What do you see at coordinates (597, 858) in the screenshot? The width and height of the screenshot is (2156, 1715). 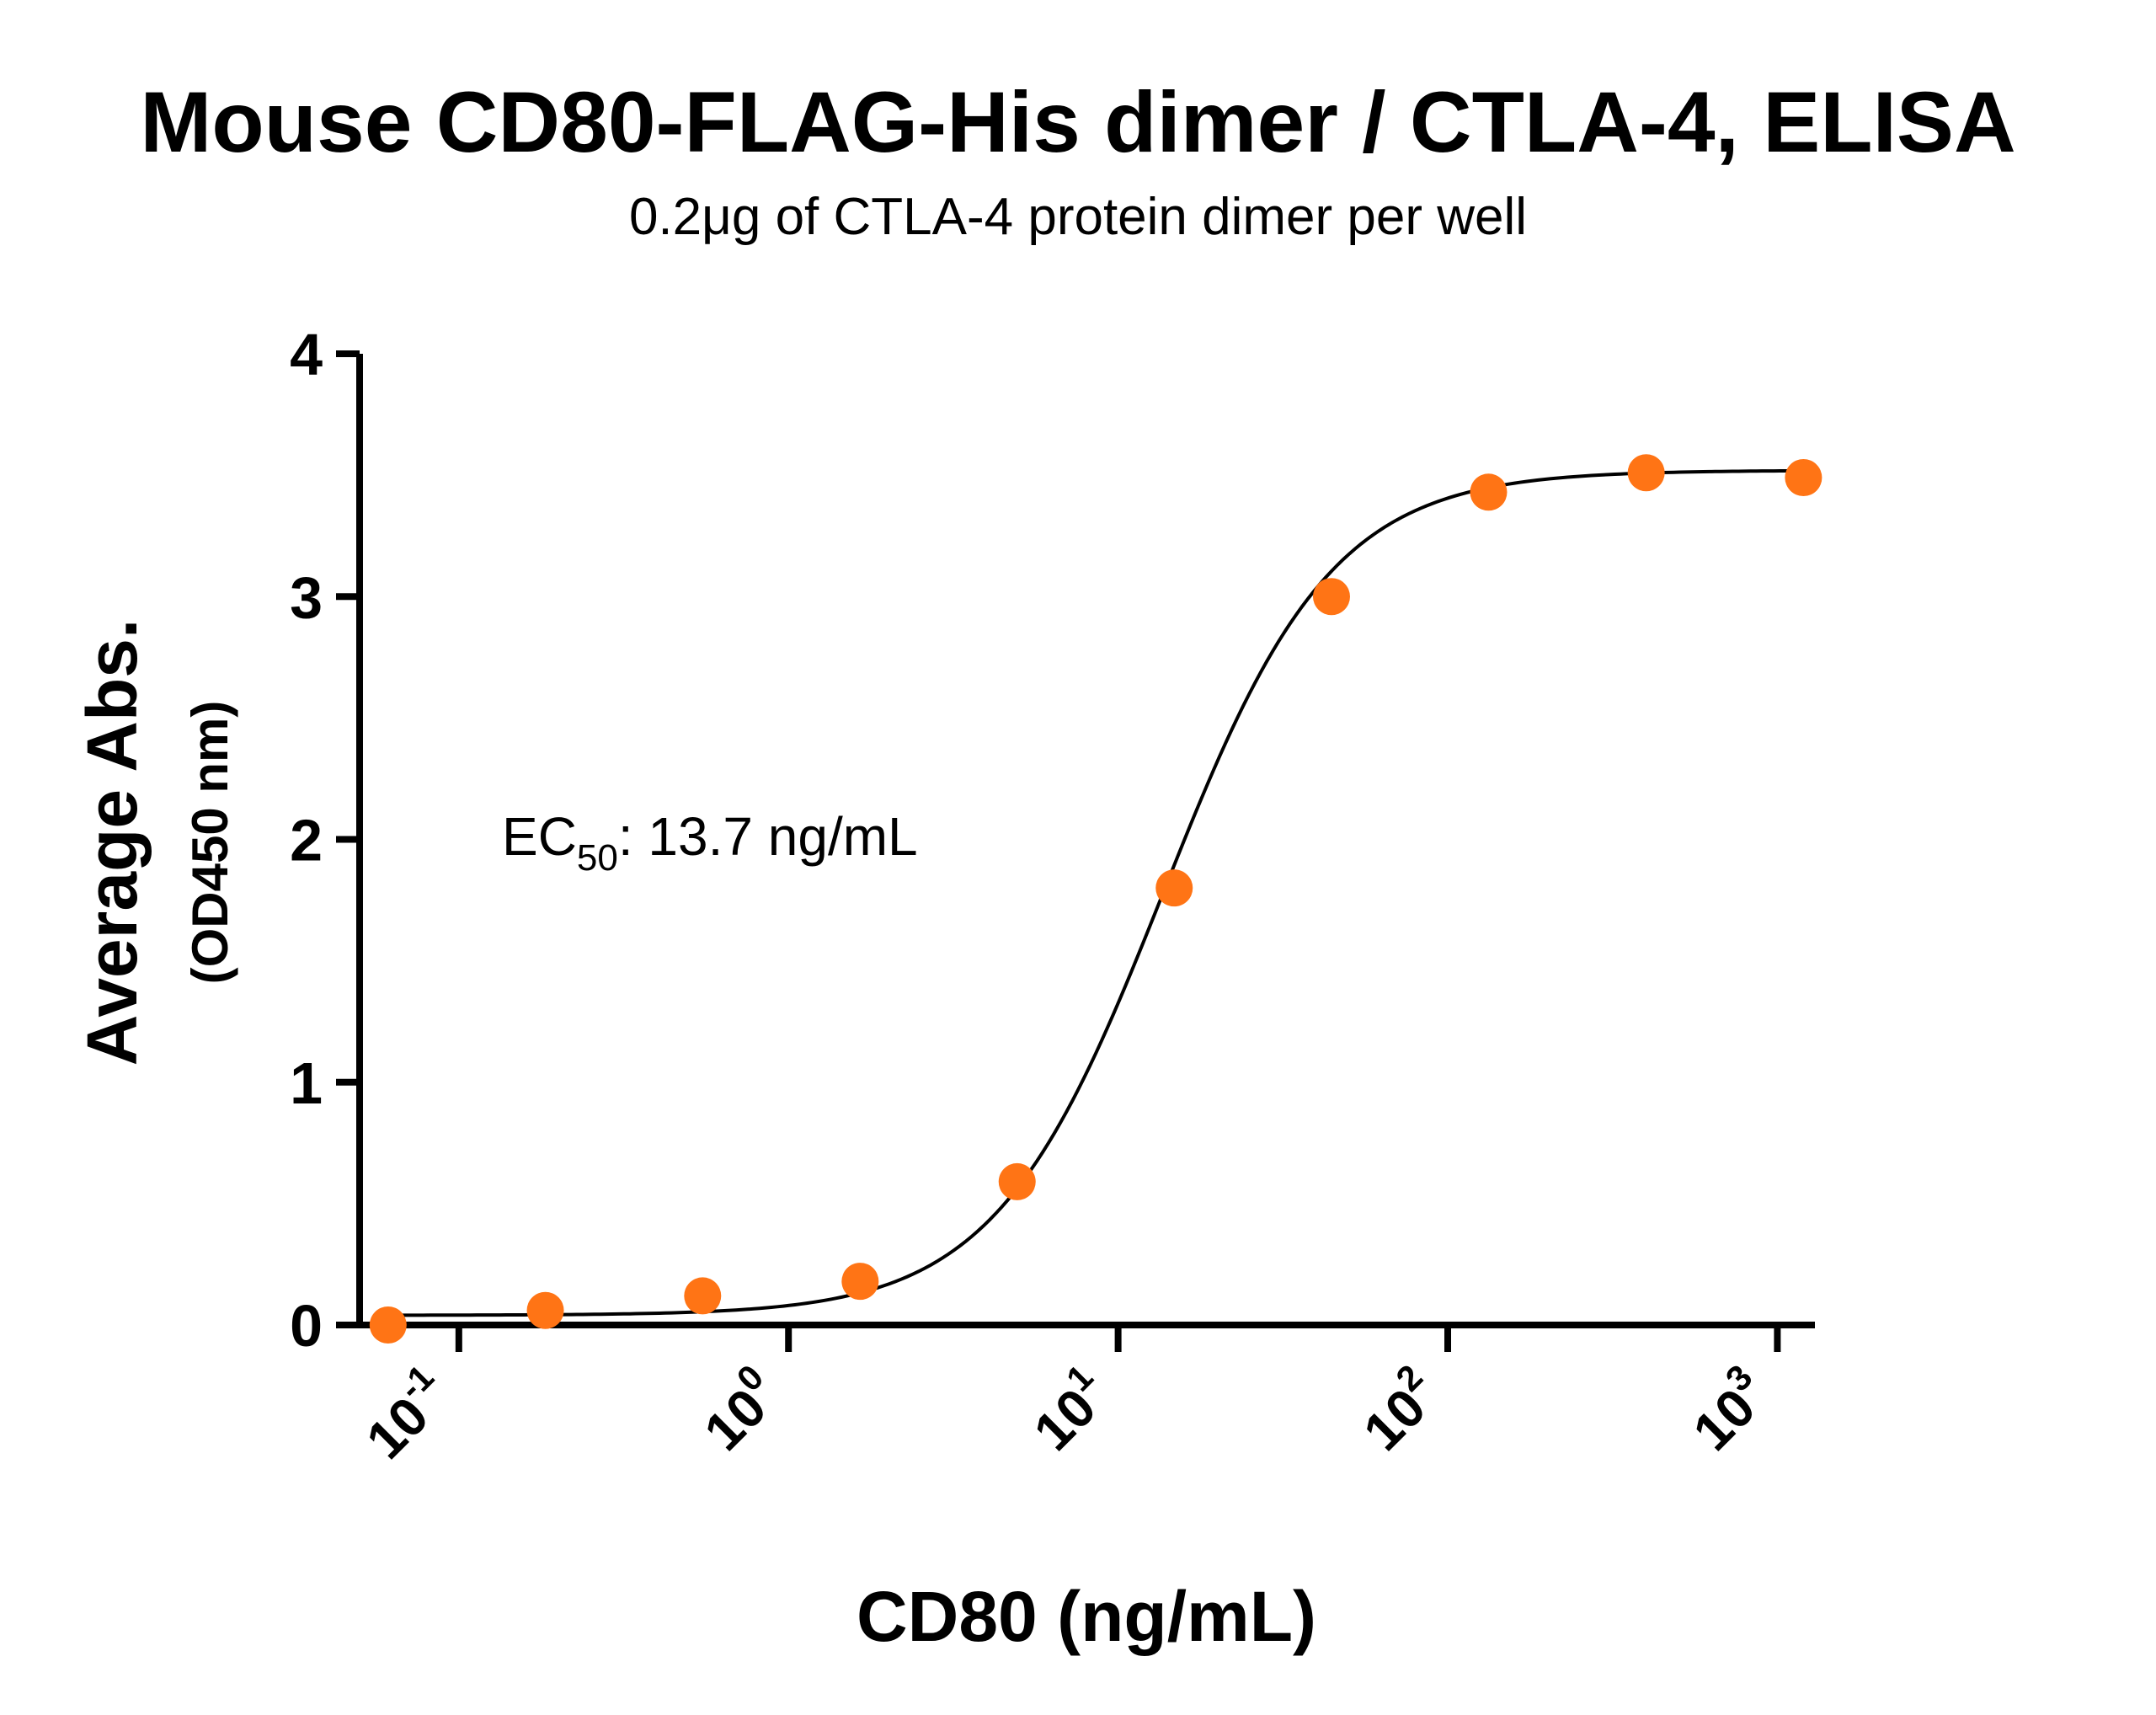 I see `ec50-subscript: 50` at bounding box center [597, 858].